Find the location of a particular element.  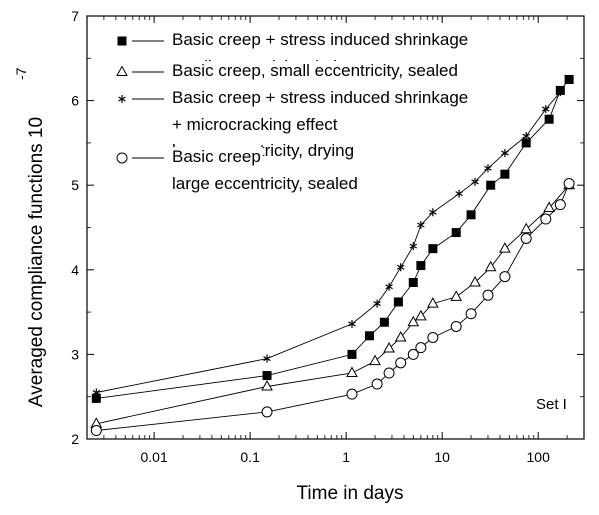

x-tick-label: 1 is located at coordinates (346, 457).